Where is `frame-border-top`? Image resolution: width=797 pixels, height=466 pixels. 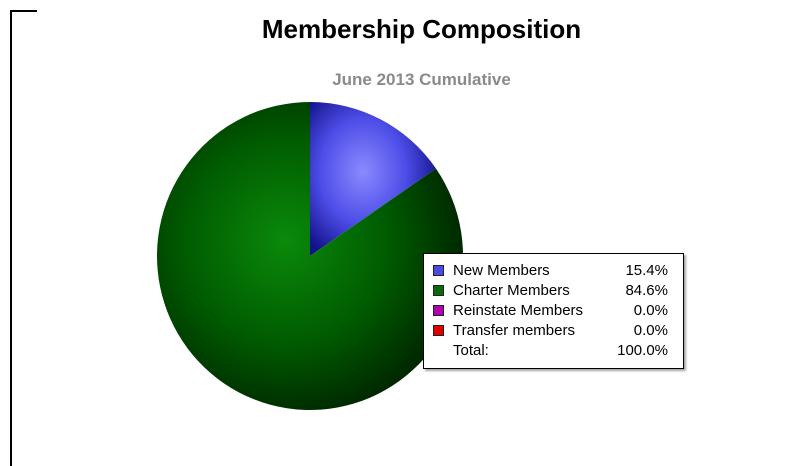 frame-border-top is located at coordinates (23, 11).